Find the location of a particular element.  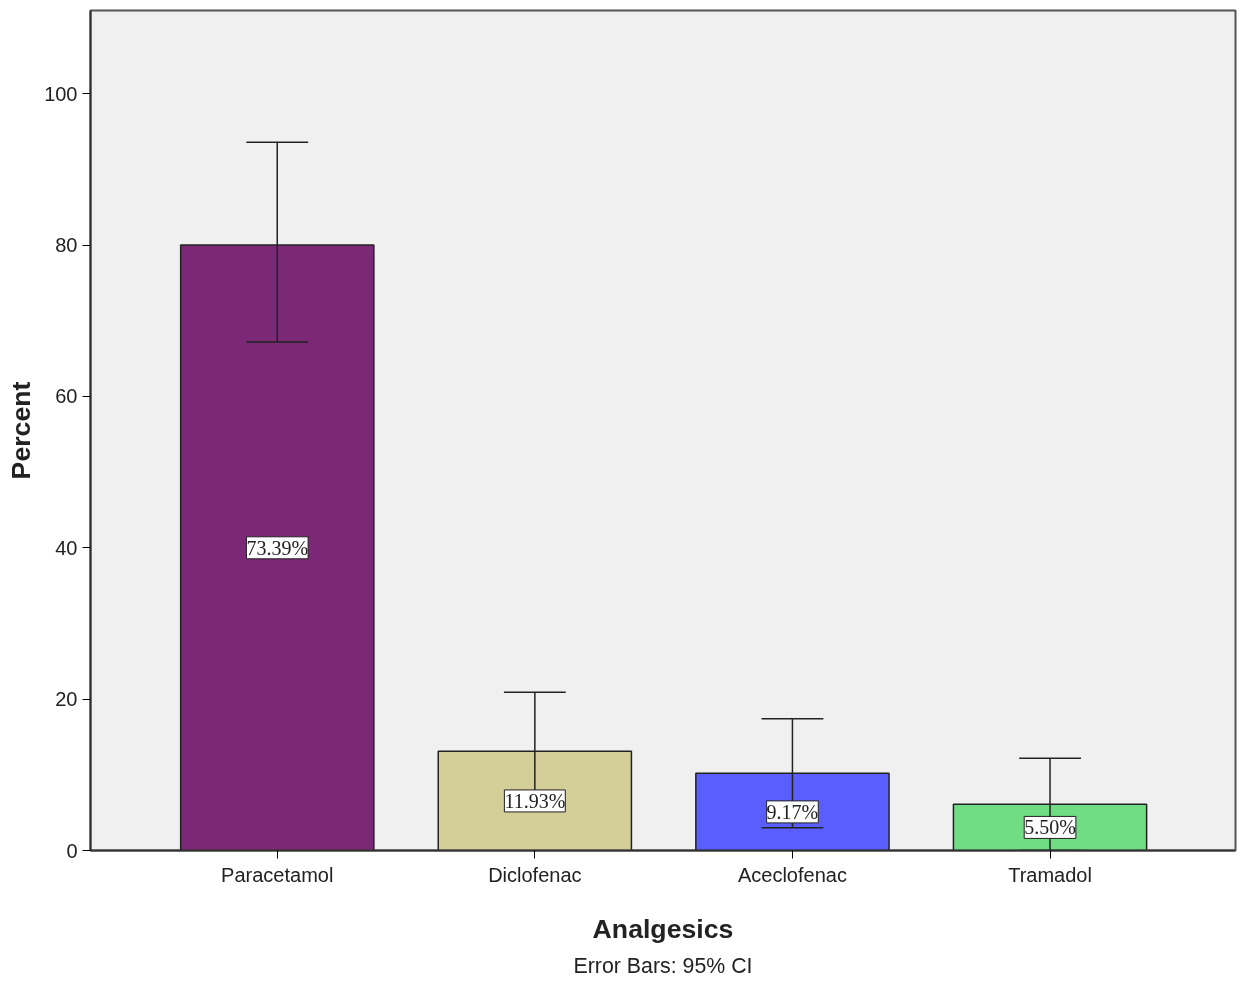

x-tick-label: Paracetamol is located at coordinates (277, 874).